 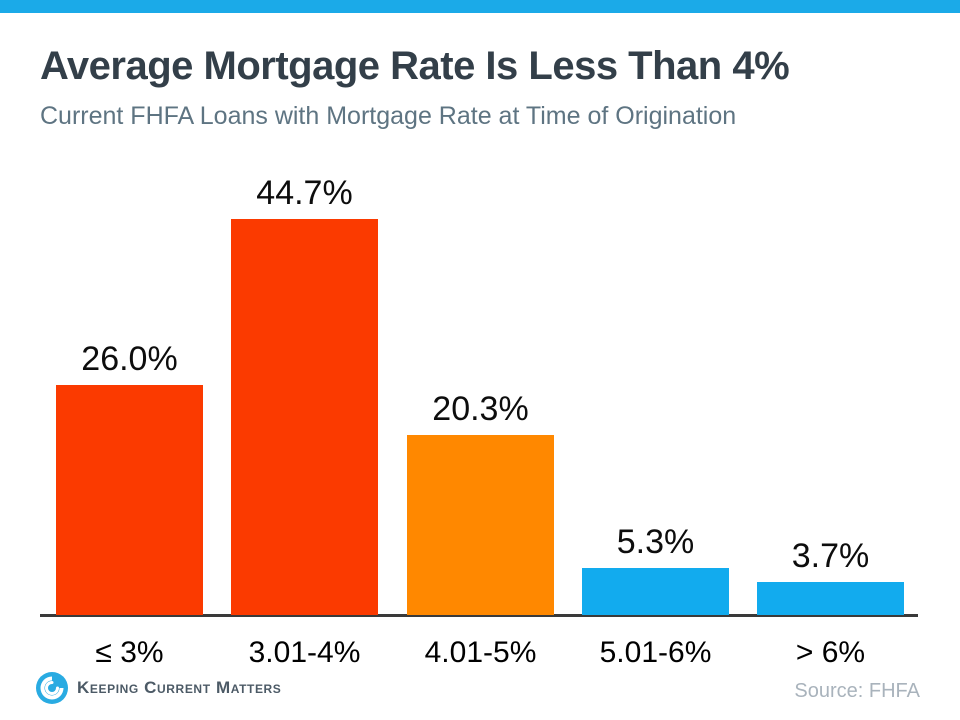 What do you see at coordinates (655, 542) in the screenshot?
I see `bar-value-label: 5.3%` at bounding box center [655, 542].